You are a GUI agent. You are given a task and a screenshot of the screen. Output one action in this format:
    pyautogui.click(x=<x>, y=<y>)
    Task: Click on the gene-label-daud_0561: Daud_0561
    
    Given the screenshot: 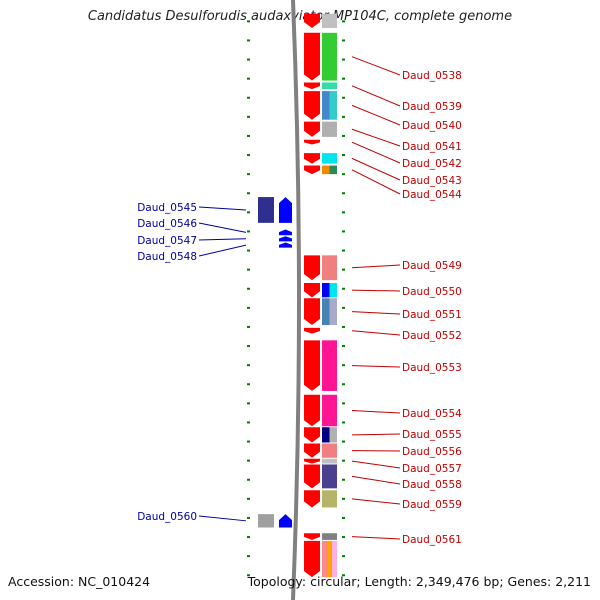 What is the action you would take?
    pyautogui.click(x=432, y=540)
    